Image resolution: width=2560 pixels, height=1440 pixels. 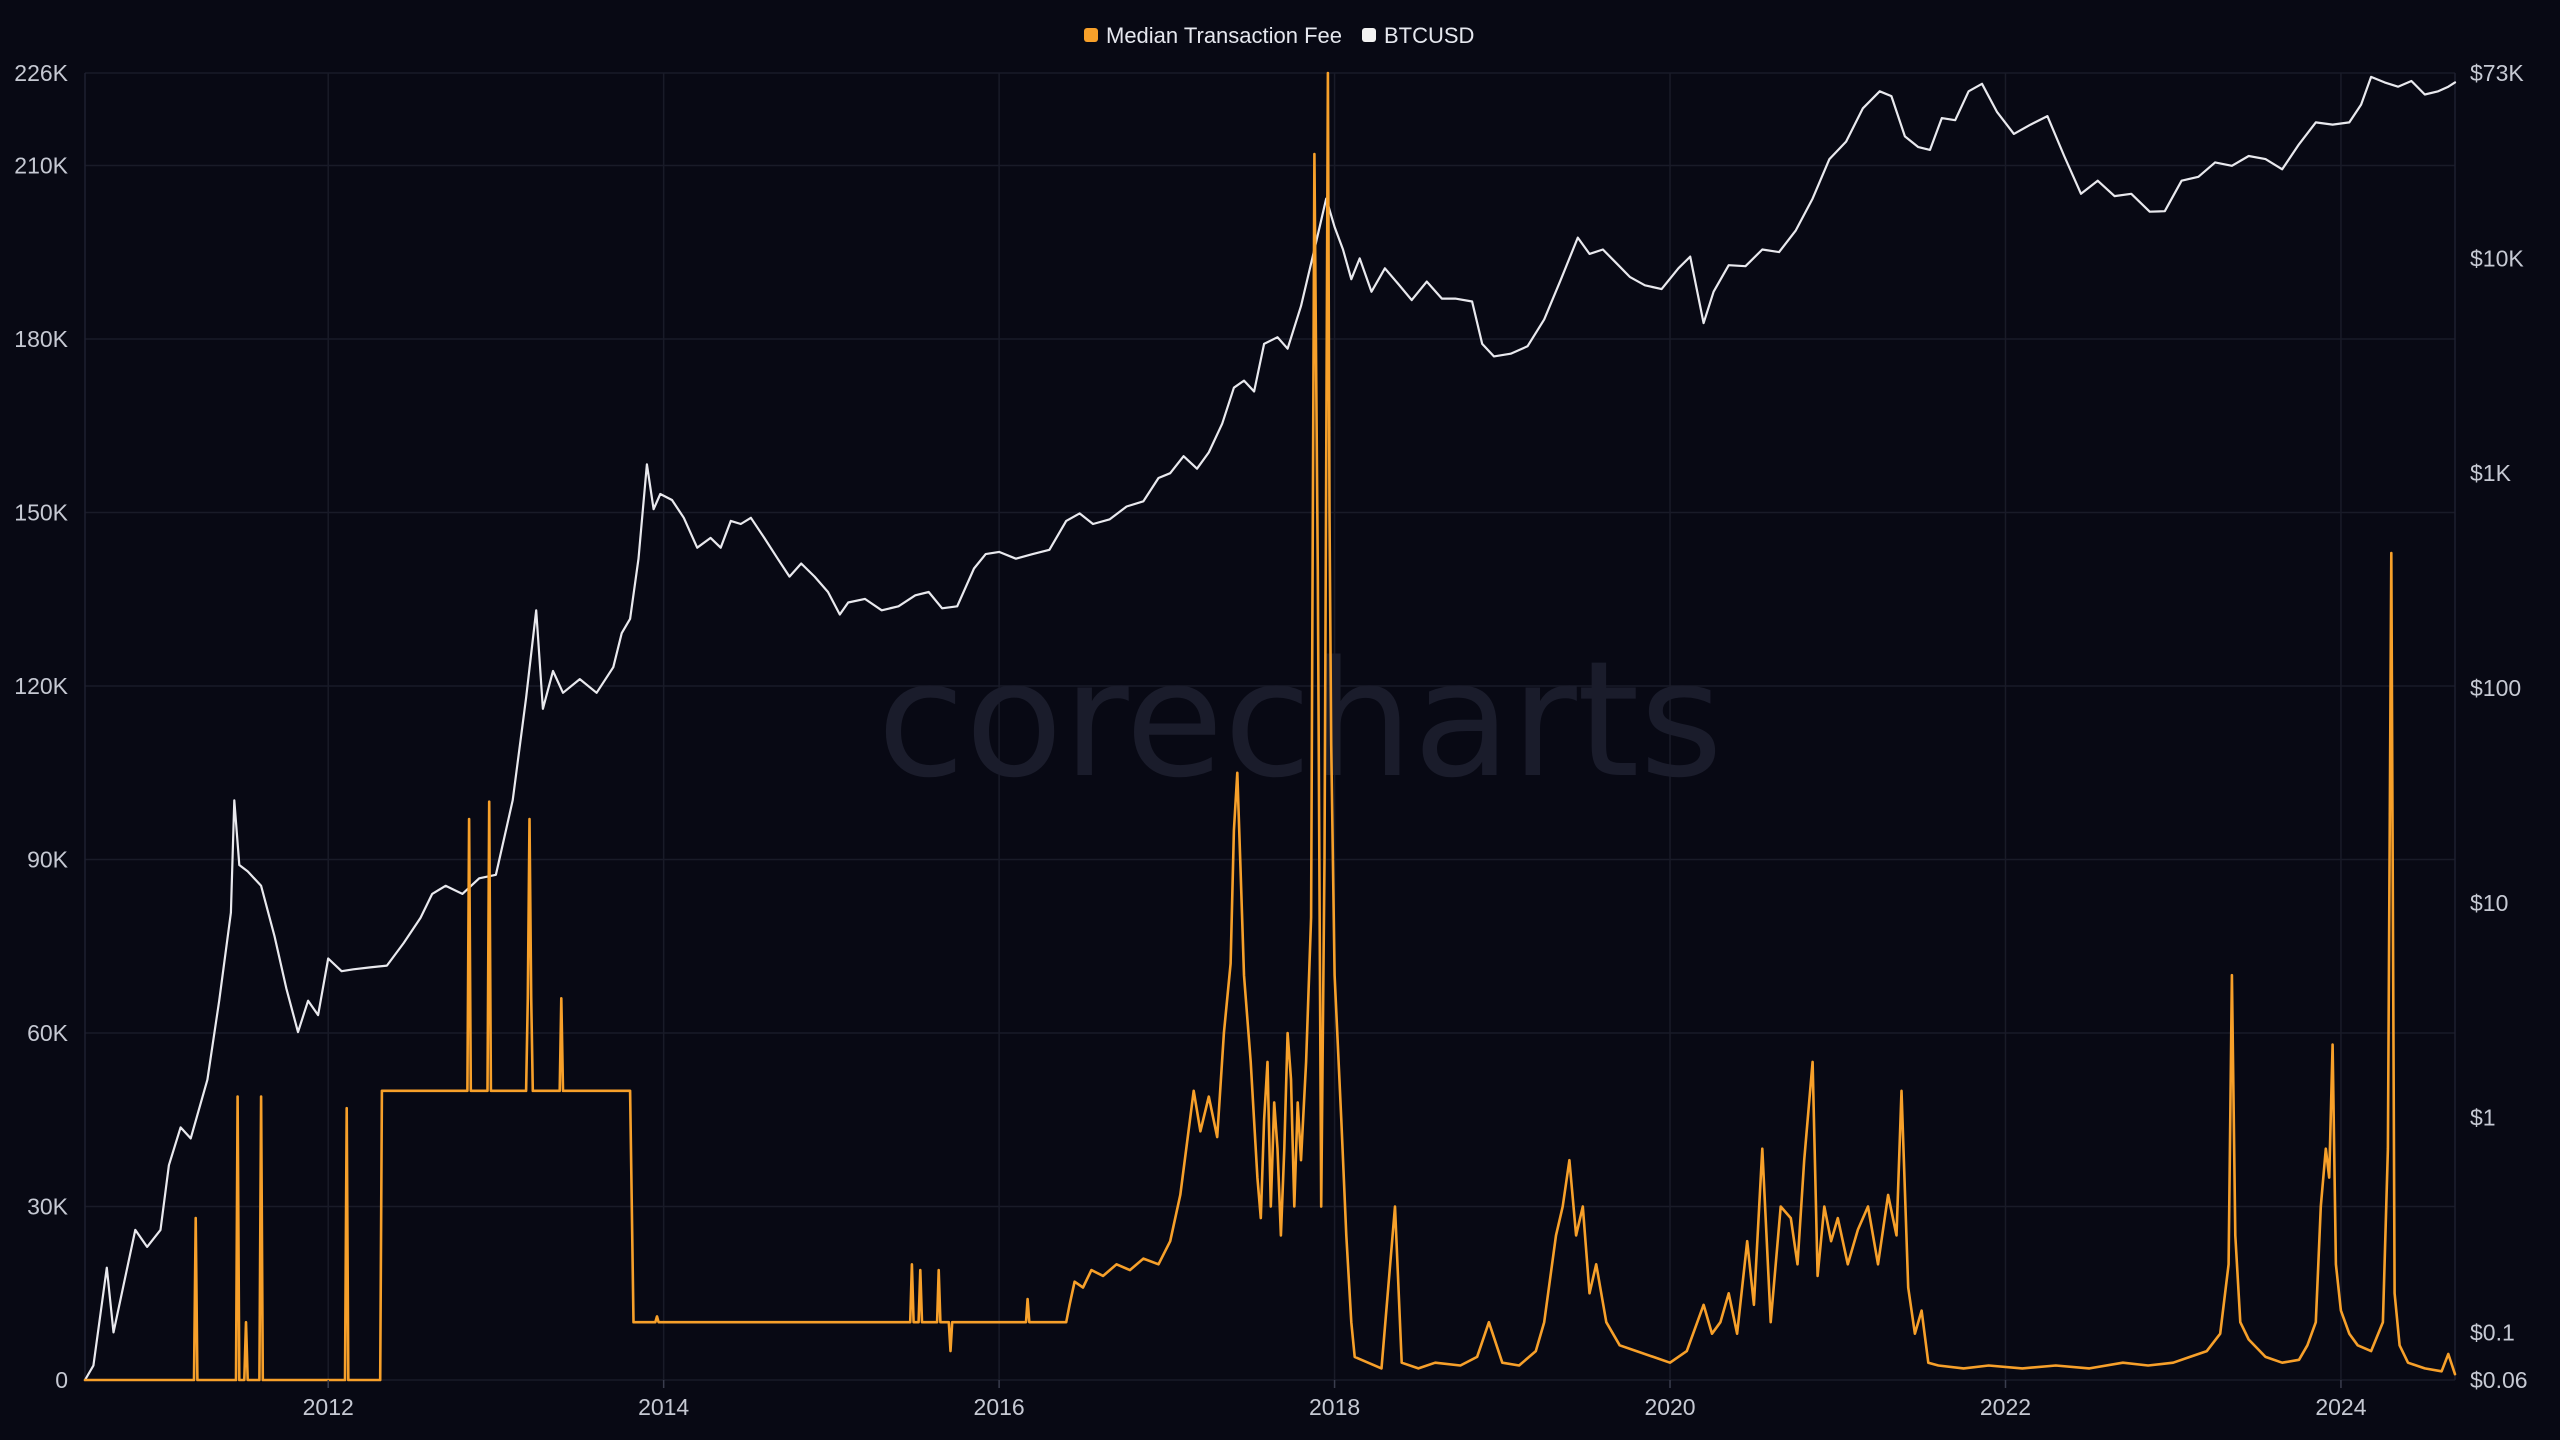 I want to click on left-tick-label: 210K, so click(x=41, y=166).